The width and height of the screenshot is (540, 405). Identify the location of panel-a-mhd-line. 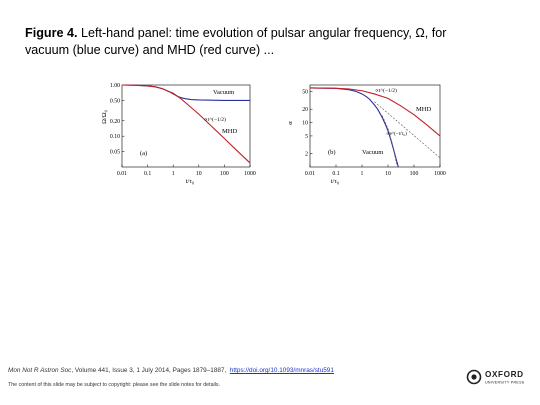
(186, 124).